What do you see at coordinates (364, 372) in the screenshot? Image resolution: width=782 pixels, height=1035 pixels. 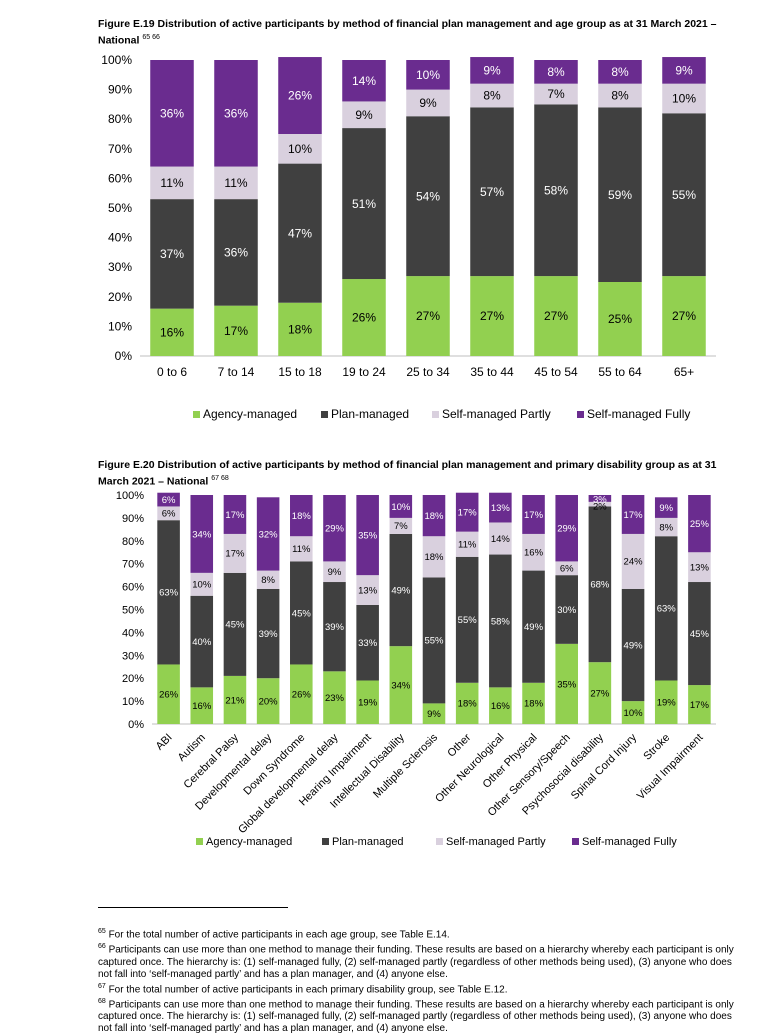 I see `x-tick-label: 19 to 24` at bounding box center [364, 372].